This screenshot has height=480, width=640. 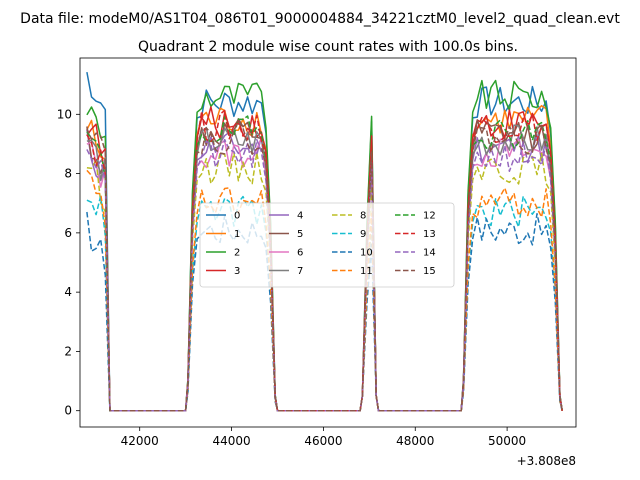 What do you see at coordinates (237, 253) in the screenshot?
I see `legend-label-2: 2` at bounding box center [237, 253].